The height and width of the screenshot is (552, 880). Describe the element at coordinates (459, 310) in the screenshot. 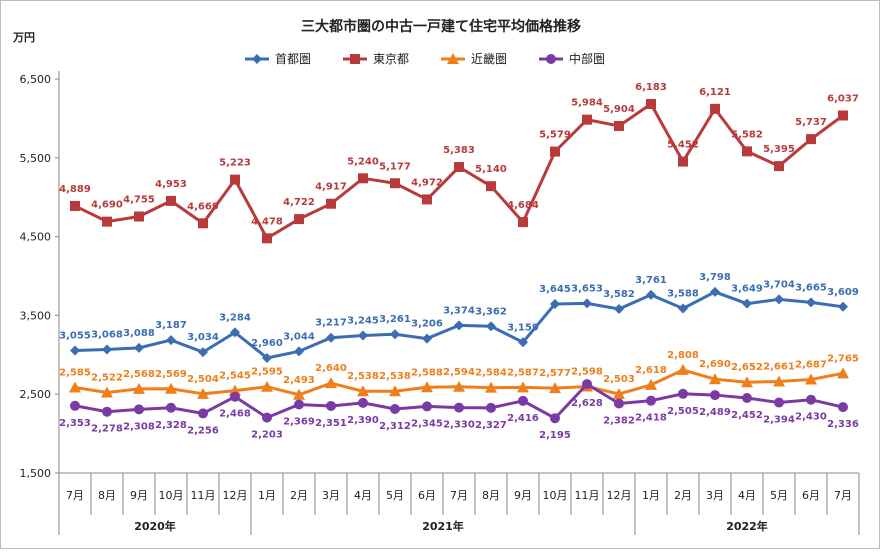

I see `data-label: 3,374` at that location.